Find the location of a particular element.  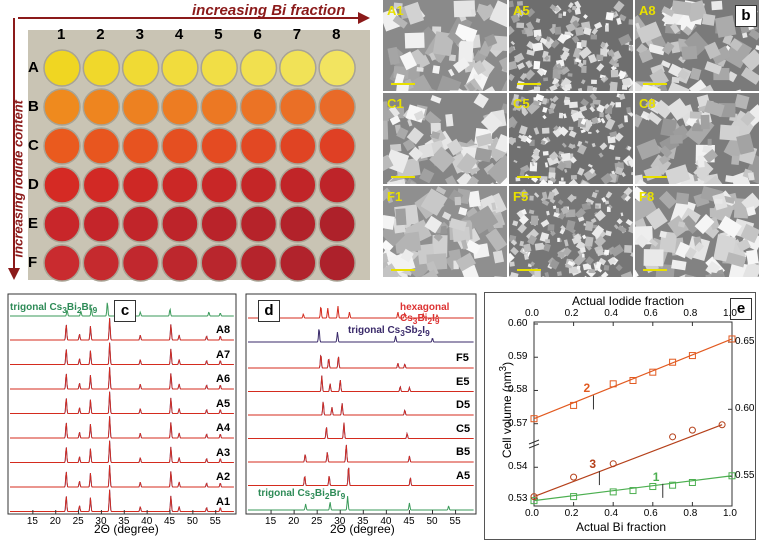

panel-d-pattern-fit-D5 is located at coordinates (361, 408).